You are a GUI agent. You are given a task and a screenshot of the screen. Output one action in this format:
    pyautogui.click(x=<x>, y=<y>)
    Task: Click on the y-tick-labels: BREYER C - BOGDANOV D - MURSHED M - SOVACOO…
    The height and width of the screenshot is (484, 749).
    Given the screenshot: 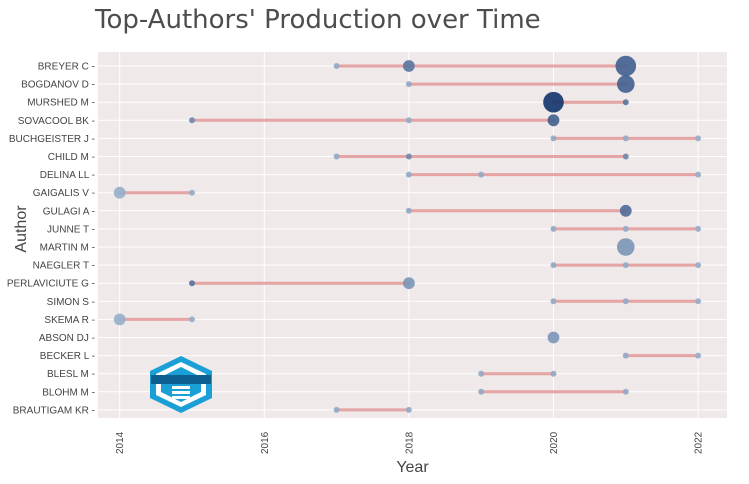 What is the action you would take?
    pyautogui.click(x=51, y=239)
    